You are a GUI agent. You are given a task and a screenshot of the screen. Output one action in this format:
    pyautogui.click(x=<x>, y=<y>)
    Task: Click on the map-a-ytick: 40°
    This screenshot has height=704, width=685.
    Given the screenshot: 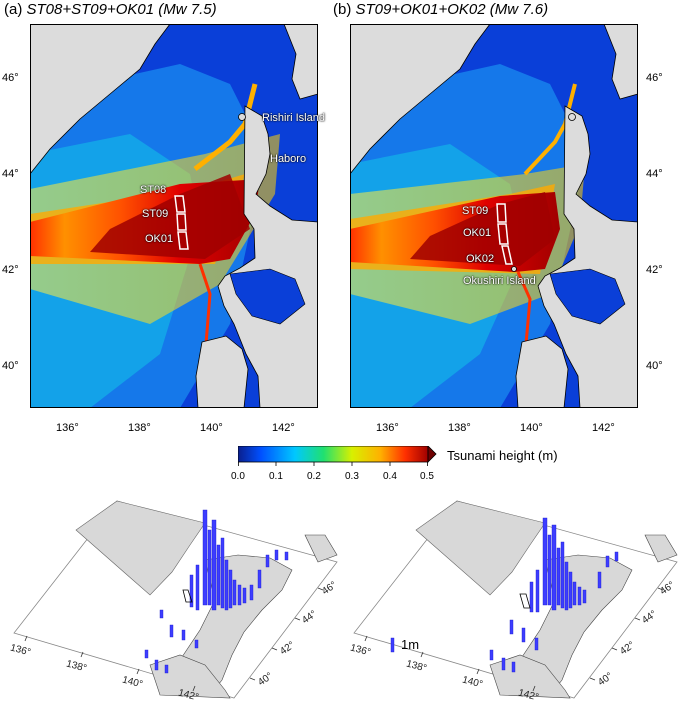 What is the action you would take?
    pyautogui.click(x=10, y=366)
    